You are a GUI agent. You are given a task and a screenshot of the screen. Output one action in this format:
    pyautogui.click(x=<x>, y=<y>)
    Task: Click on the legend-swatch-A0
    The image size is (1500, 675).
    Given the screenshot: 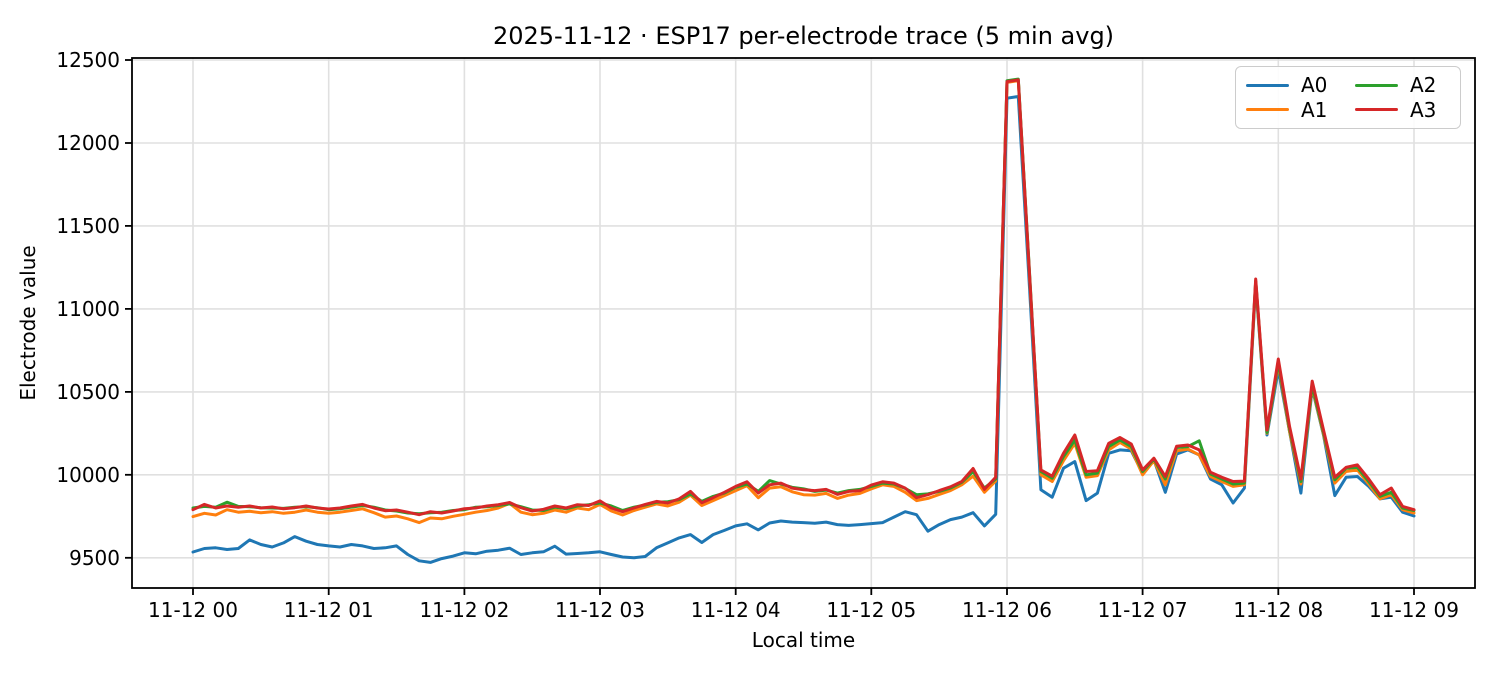 What is the action you would take?
    pyautogui.click(x=1267, y=85)
    